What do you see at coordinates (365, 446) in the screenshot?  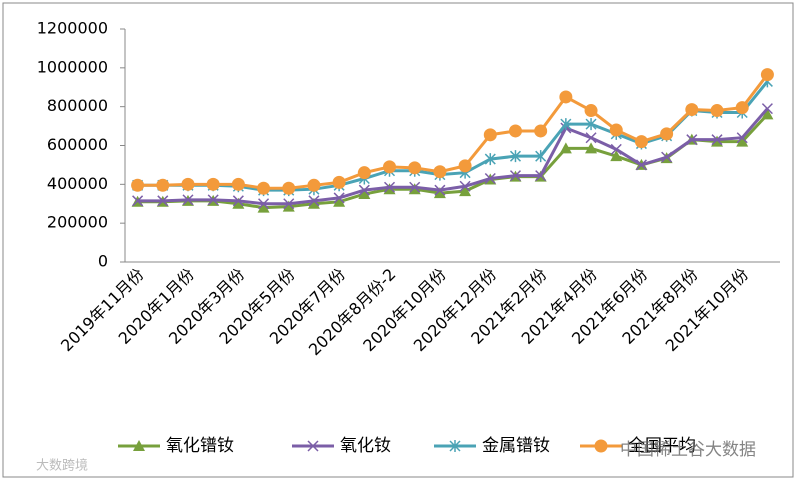 I see `legend-label: 氧化钕` at bounding box center [365, 446].